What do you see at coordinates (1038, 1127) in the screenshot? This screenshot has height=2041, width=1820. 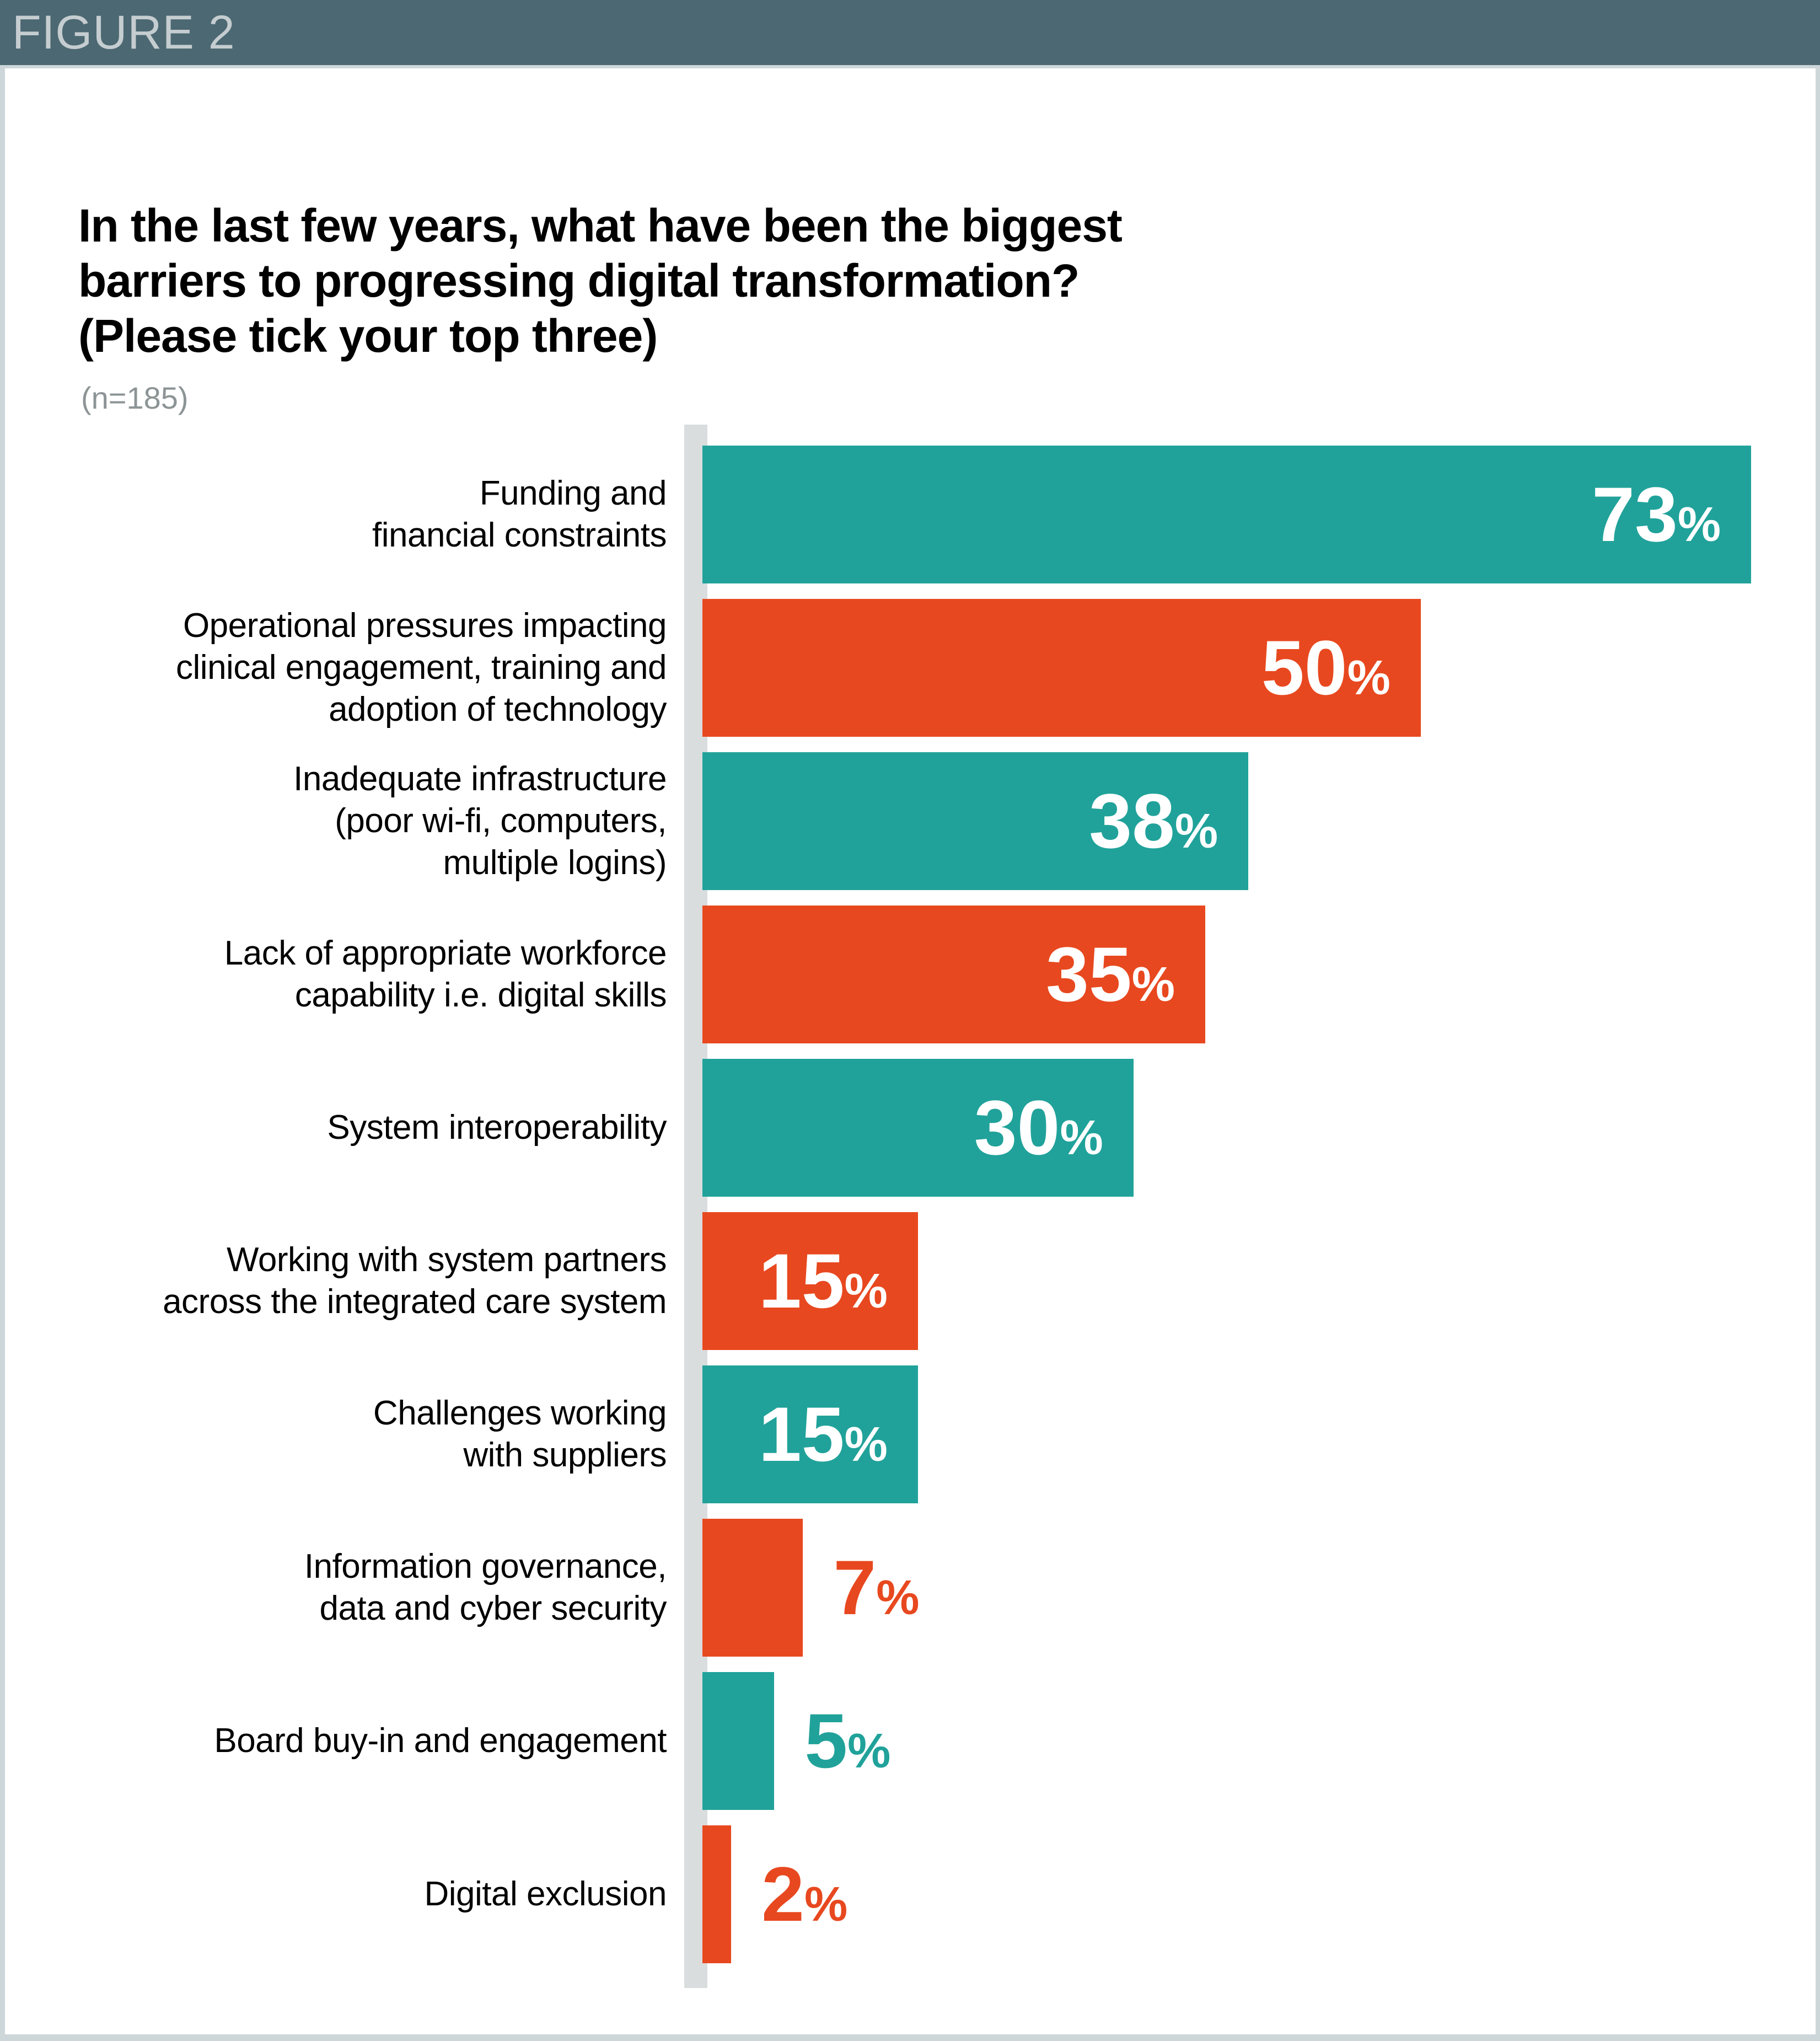 I see `bar-value: 30%` at bounding box center [1038, 1127].